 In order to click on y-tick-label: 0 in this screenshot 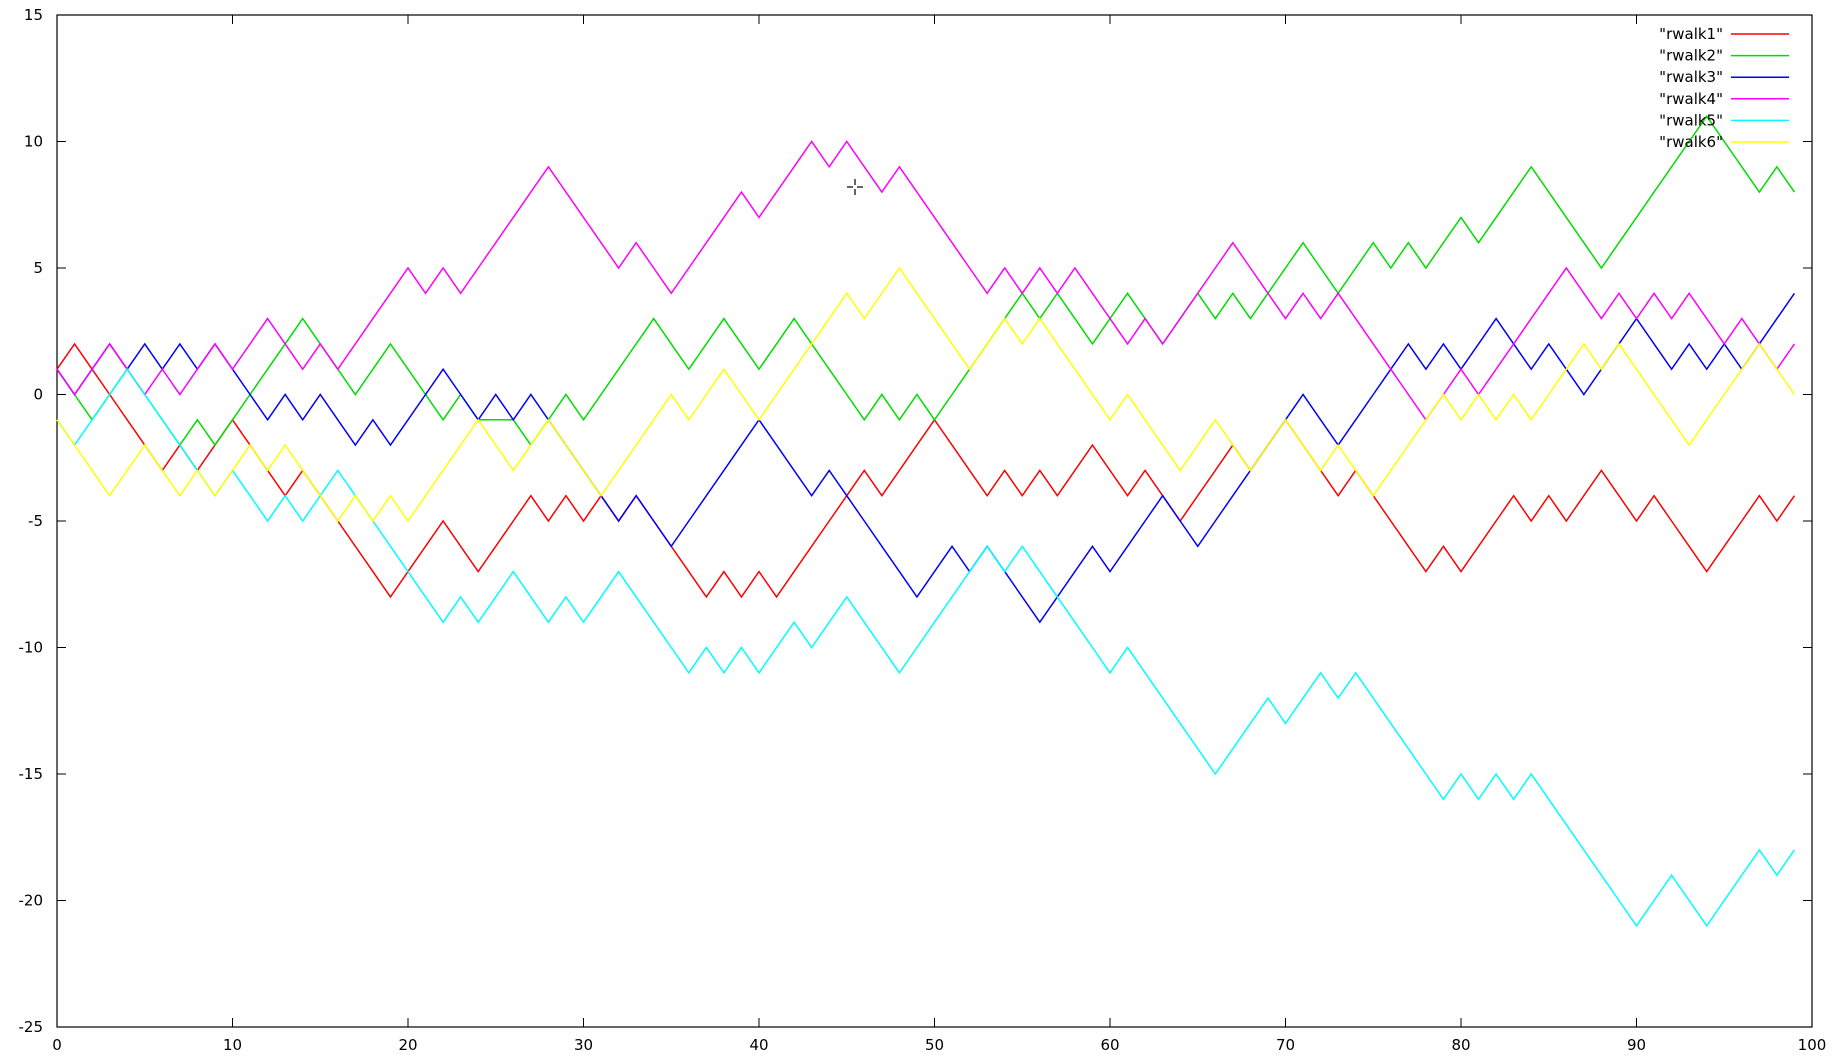, I will do `click(38, 395)`.